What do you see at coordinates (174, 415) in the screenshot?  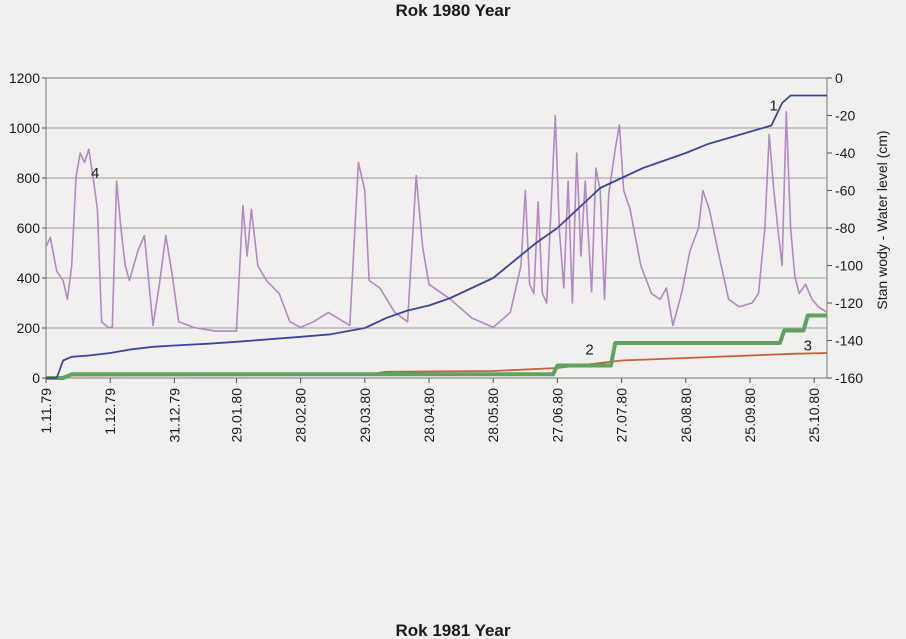 I see `x-tick-label-2: 31.12.79` at bounding box center [174, 415].